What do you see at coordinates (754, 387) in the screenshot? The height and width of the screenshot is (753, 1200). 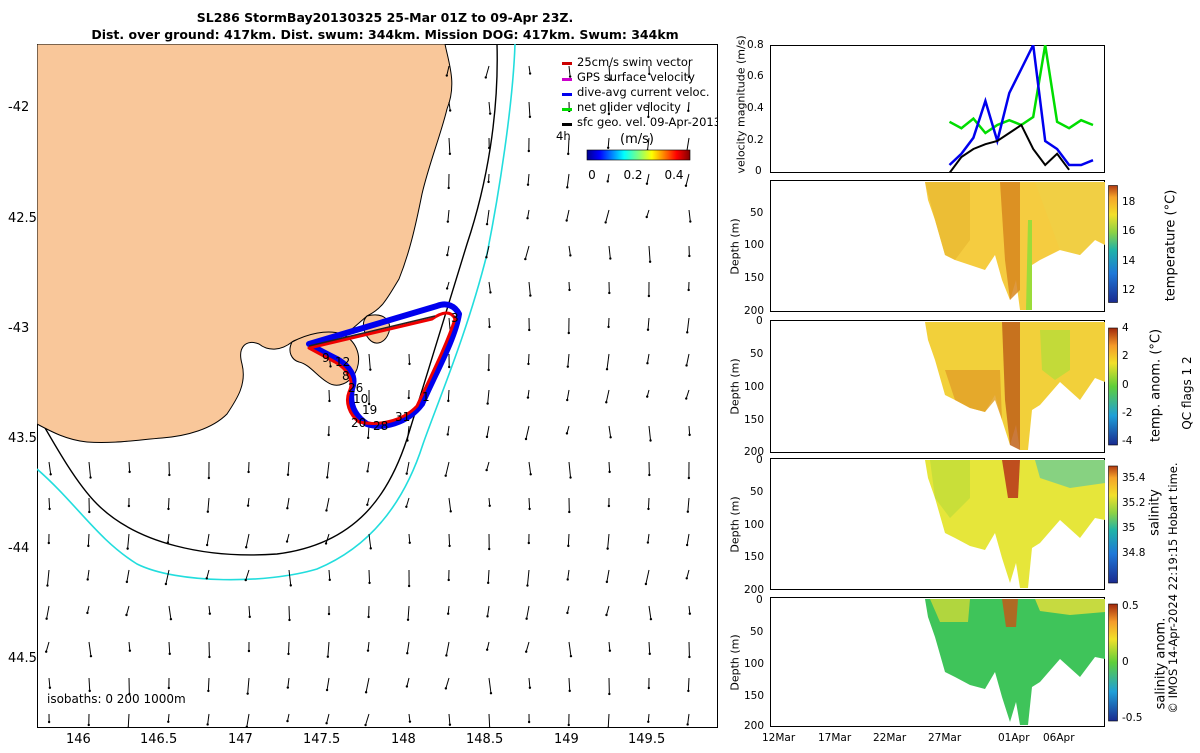 I see `ta-ytick: 100` at bounding box center [754, 387].